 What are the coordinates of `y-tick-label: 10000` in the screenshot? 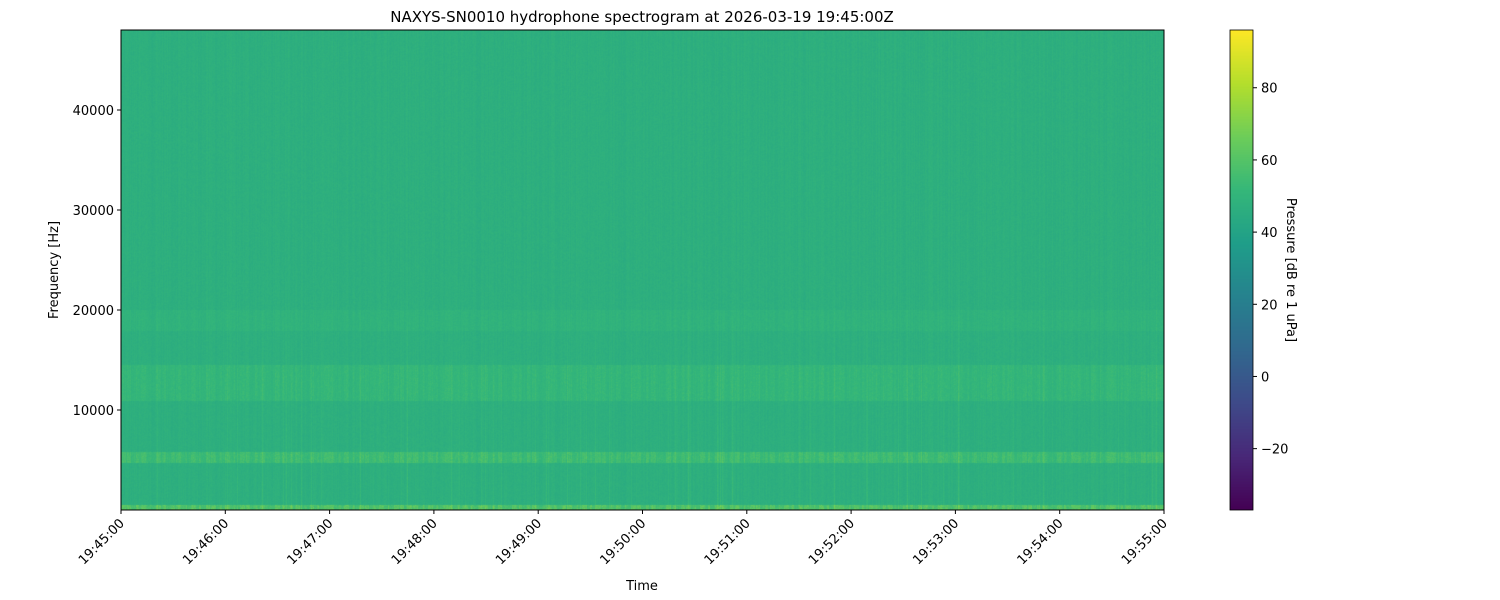 It's located at (93, 411).